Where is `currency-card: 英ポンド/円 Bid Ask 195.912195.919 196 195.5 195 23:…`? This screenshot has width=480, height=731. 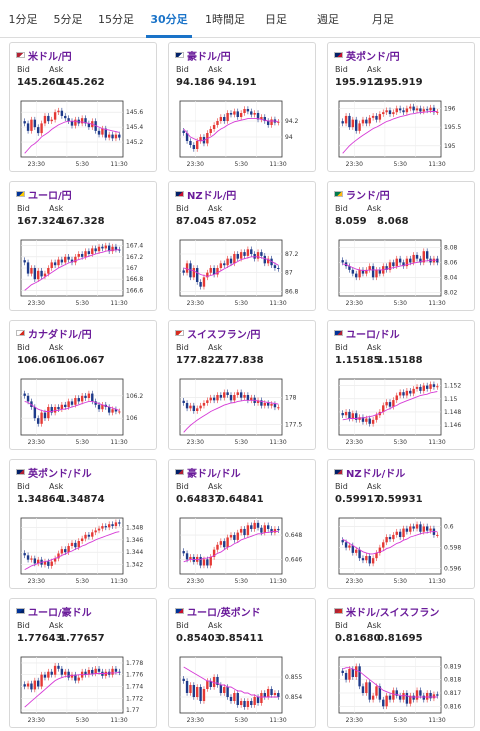
currency-card: 英ポンド/円 Bid Ask 195.912195.919 196 195.5 195 23:… is located at coordinates (401, 107).